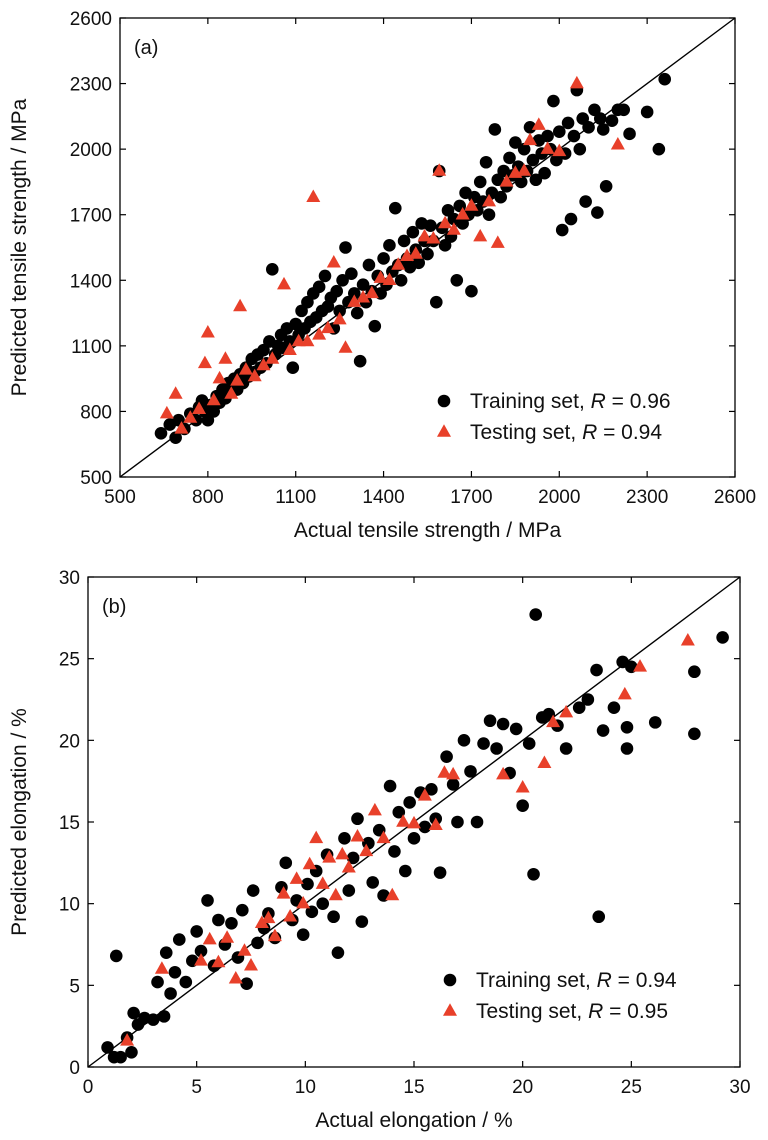 This screenshot has width=768, height=1140. I want to click on legend-stat-value: = 0.94, so click(644, 980).